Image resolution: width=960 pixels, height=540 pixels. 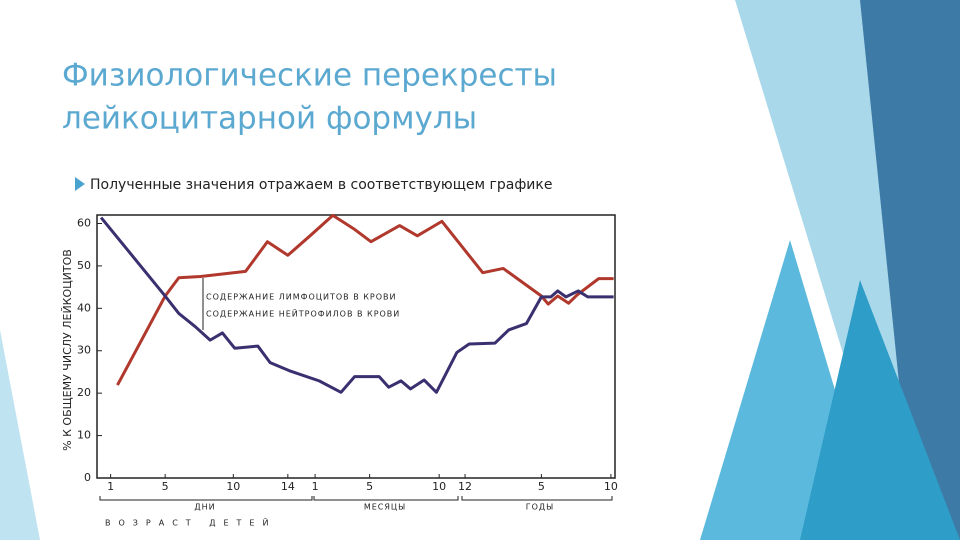 I want to click on y-tick-label: 10, so click(x=84, y=435).